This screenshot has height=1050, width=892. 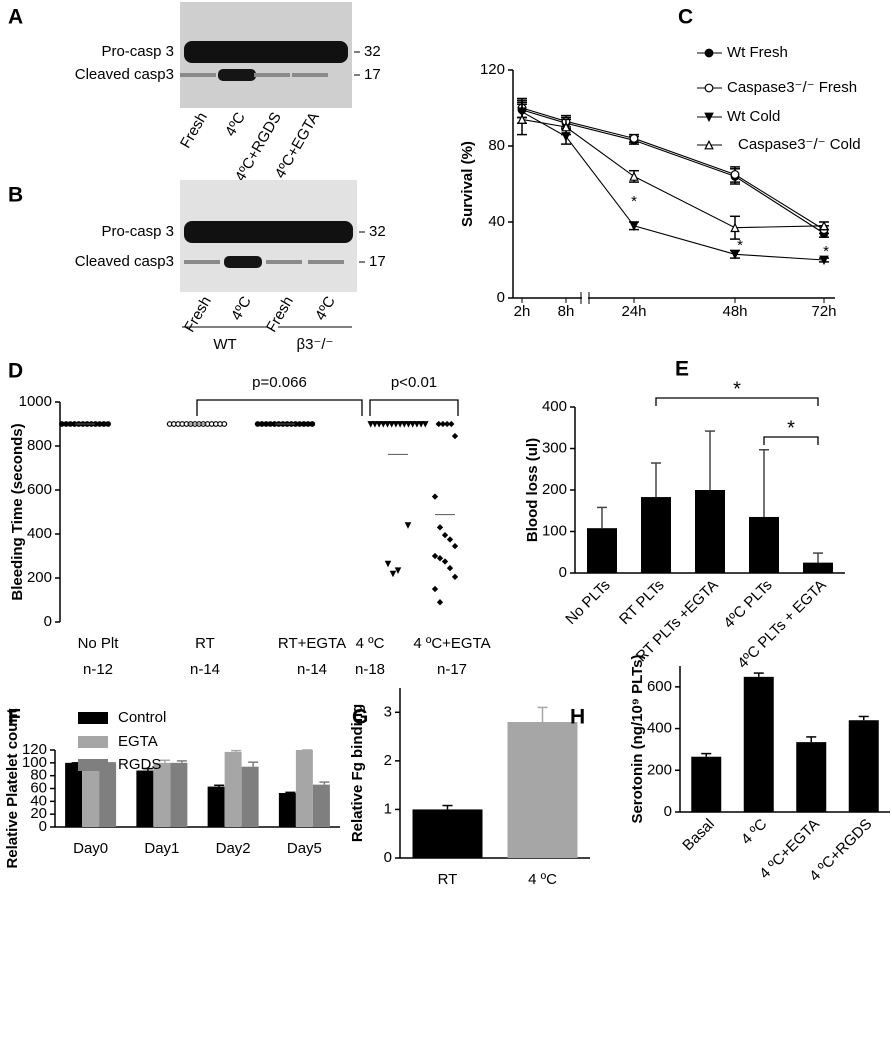 What do you see at coordinates (15, 195) in the screenshot?
I see `panel-letter: B` at bounding box center [15, 195].